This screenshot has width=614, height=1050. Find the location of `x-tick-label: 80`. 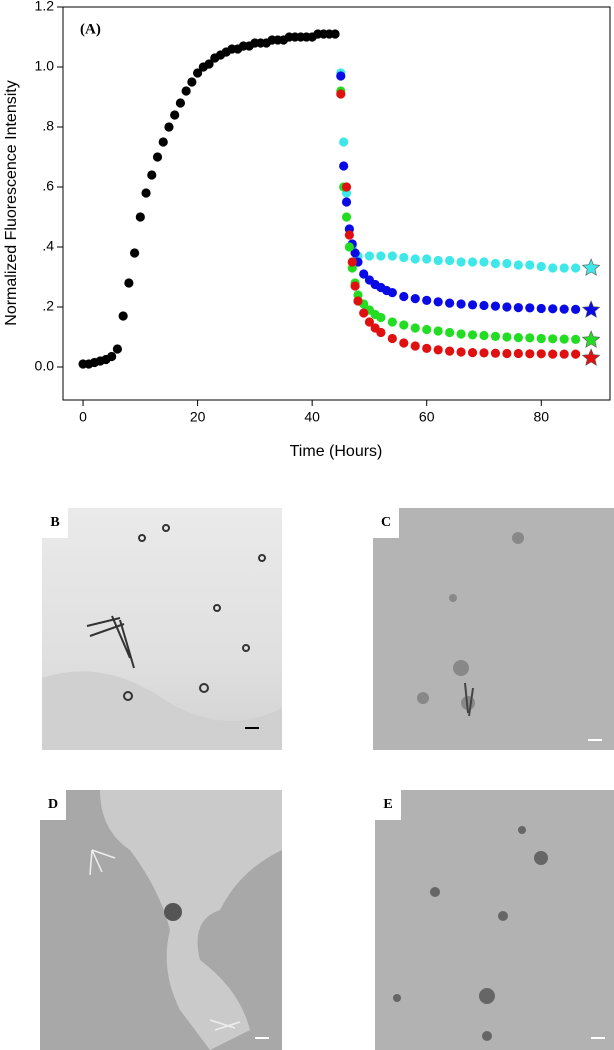

x-tick-label: 80 is located at coordinates (541, 417).